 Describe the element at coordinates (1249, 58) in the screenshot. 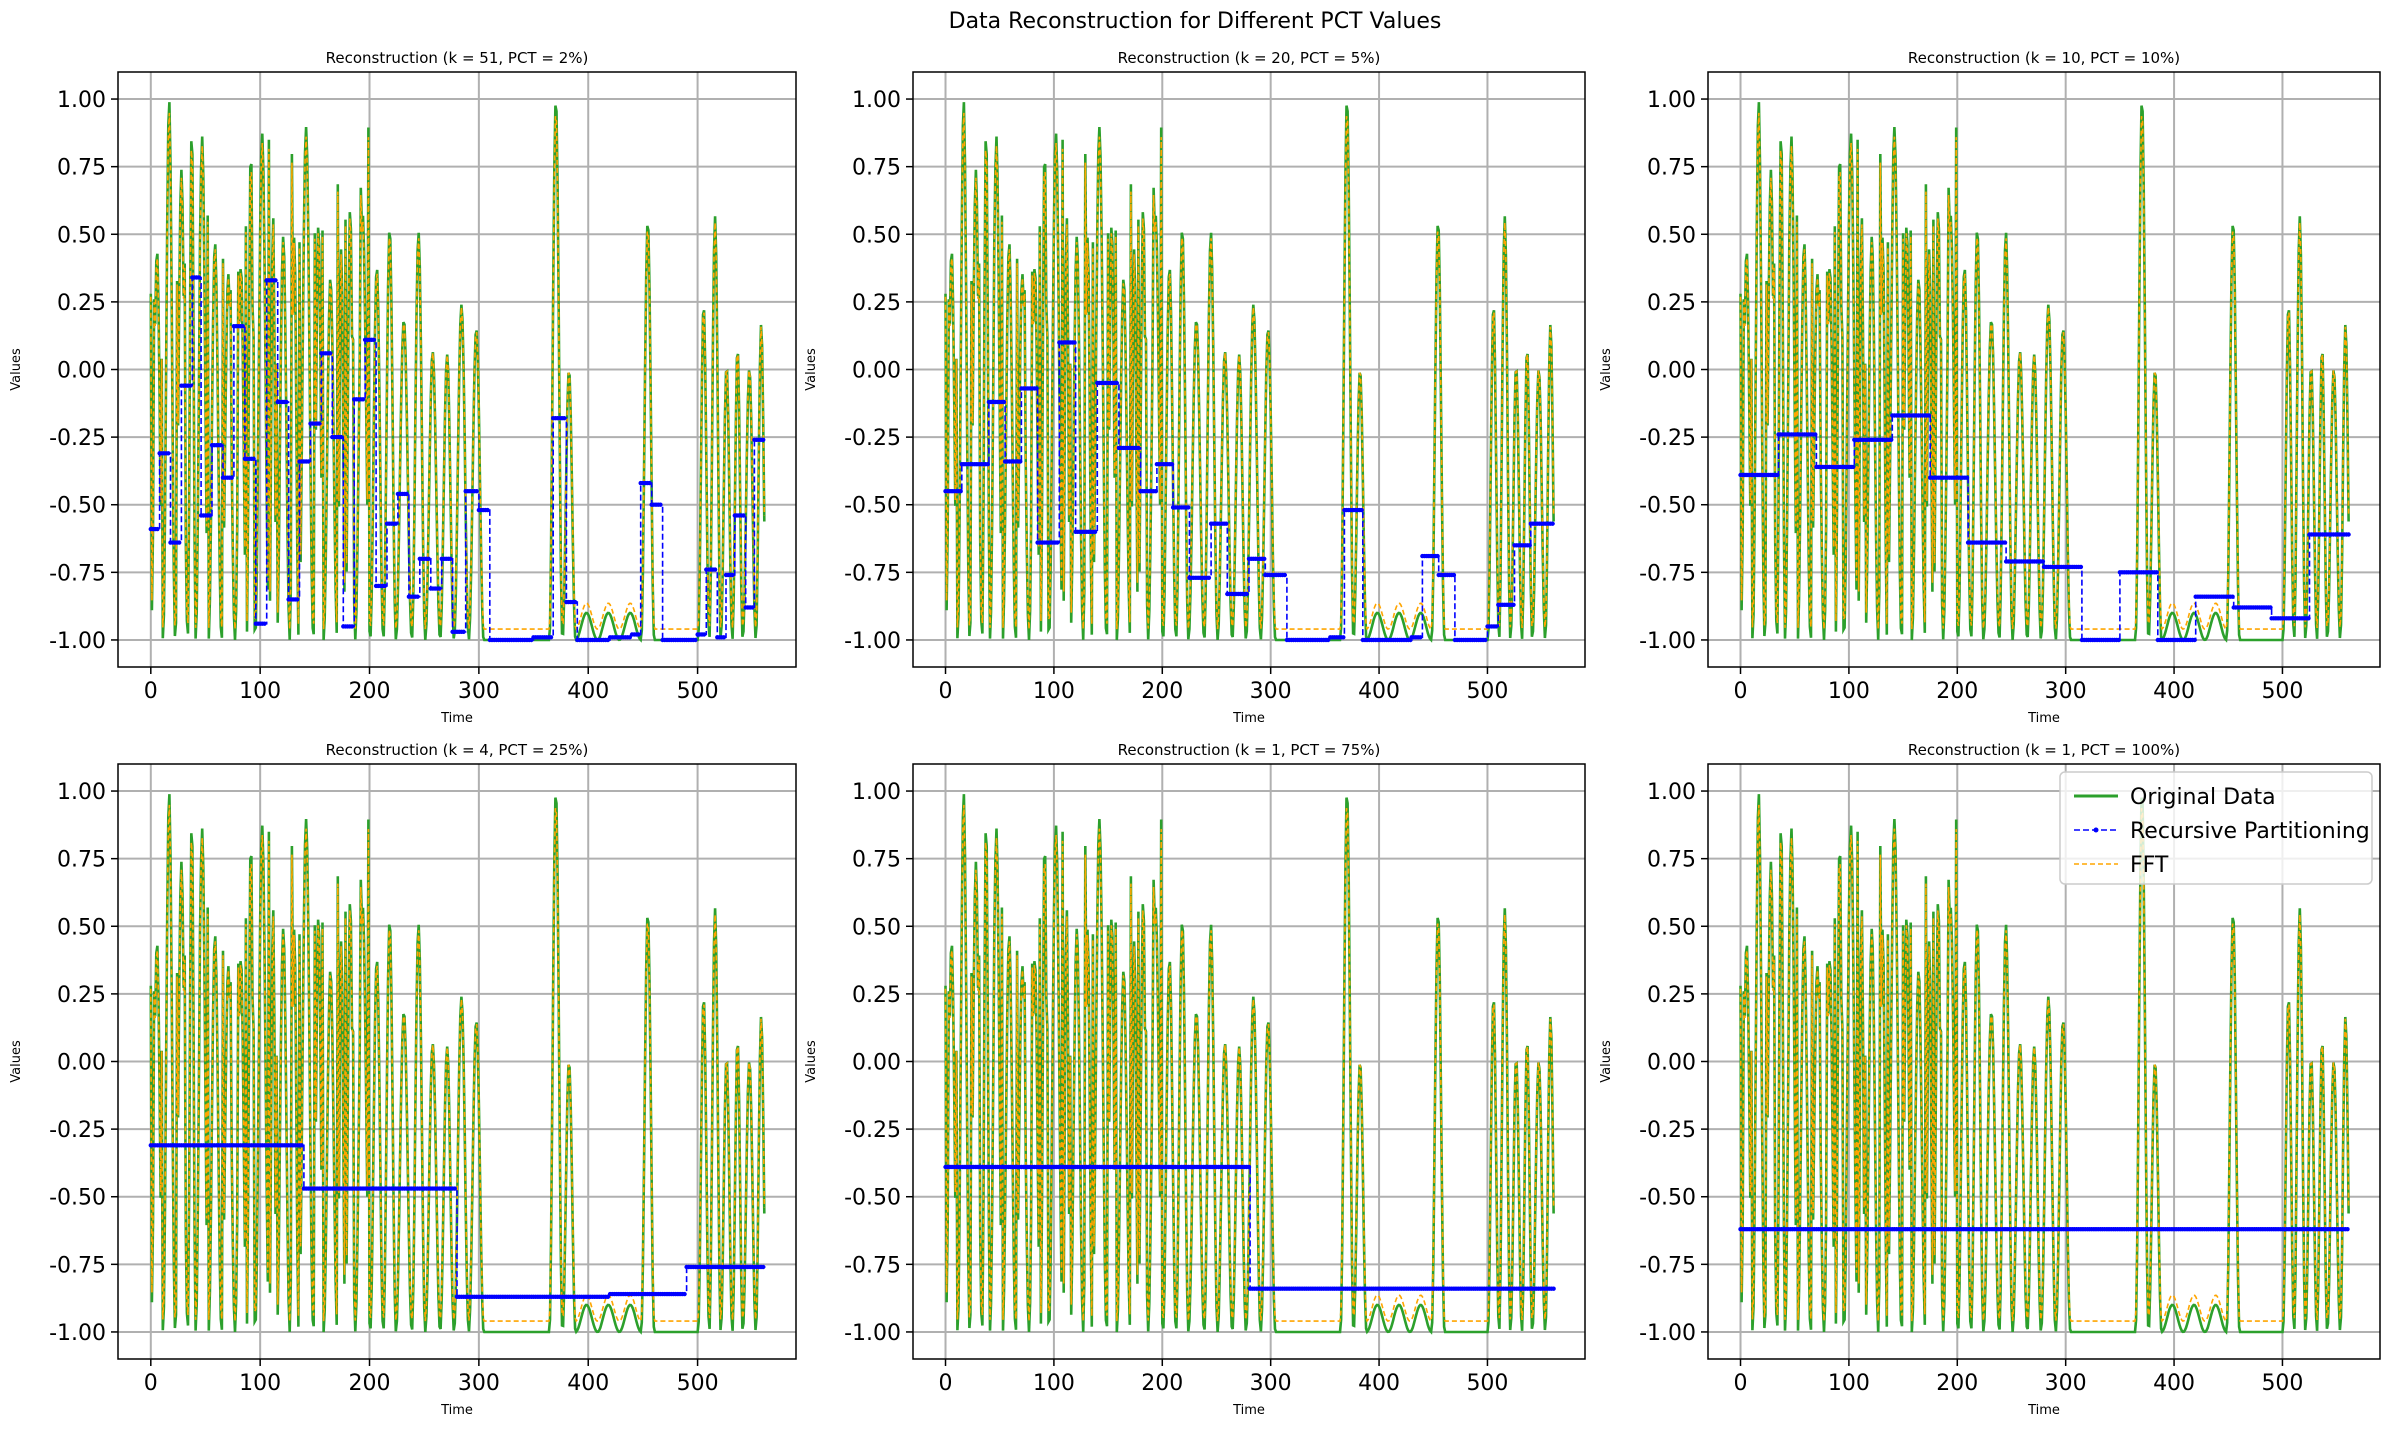

I see `panel-title: Reconstruction (k = 20, PCT = 5%)` at that location.